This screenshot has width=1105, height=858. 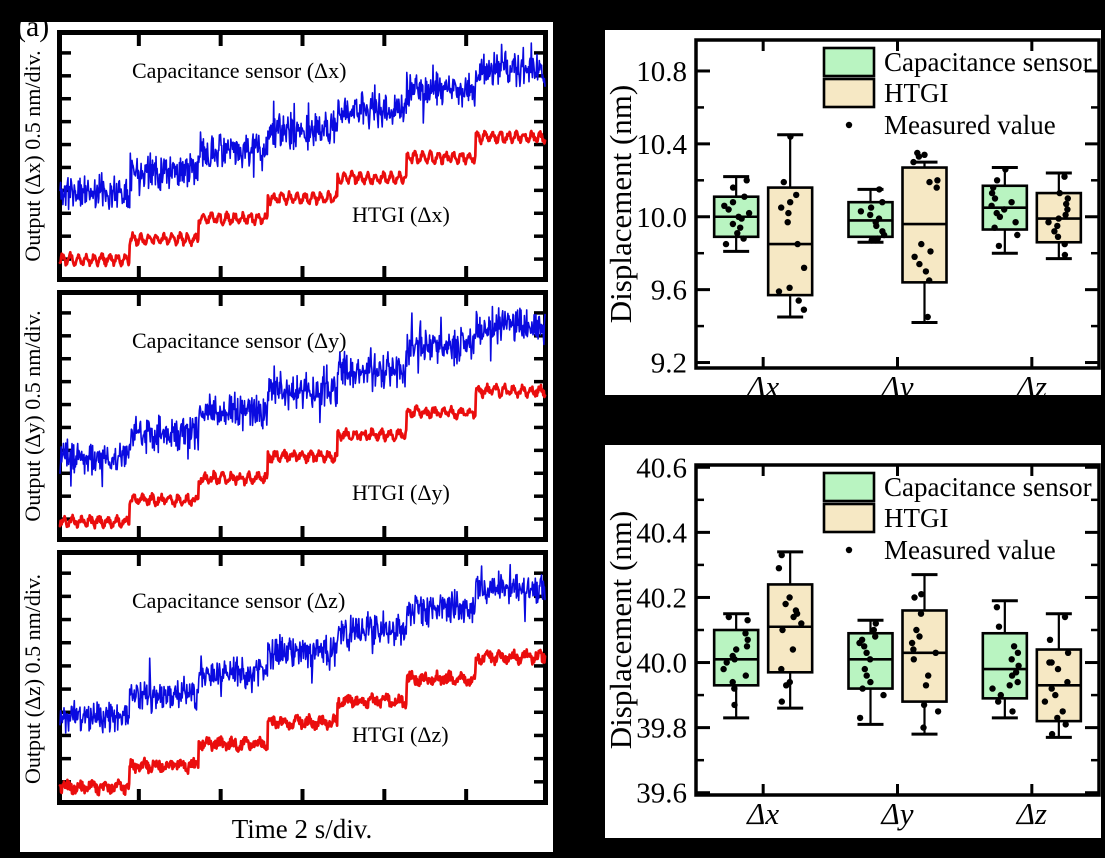 I want to click on y-tick-label: 40.6, so click(x=661, y=468).